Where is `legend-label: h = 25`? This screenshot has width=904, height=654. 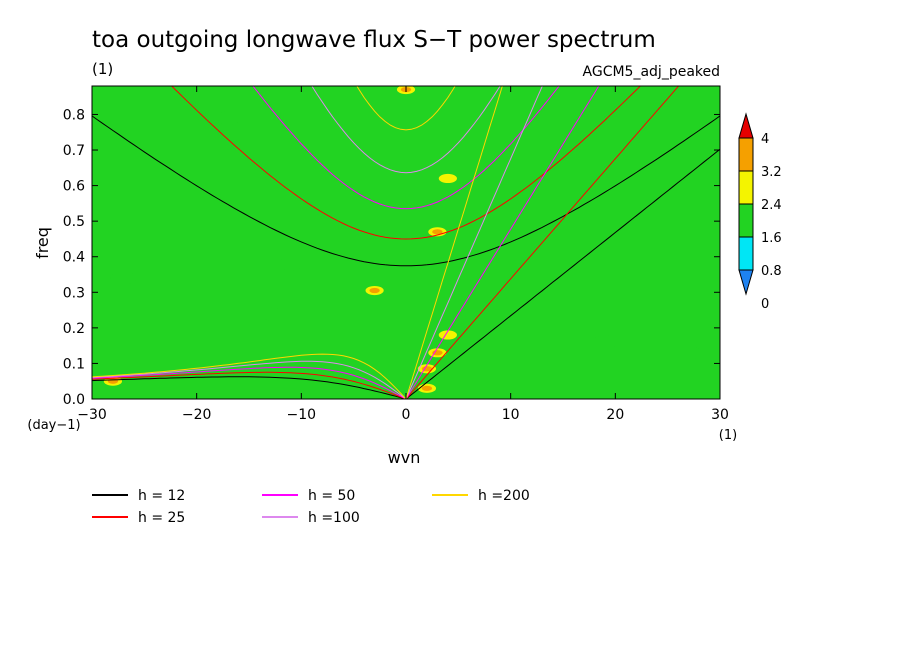
legend-label: h = 25 is located at coordinates (161, 518).